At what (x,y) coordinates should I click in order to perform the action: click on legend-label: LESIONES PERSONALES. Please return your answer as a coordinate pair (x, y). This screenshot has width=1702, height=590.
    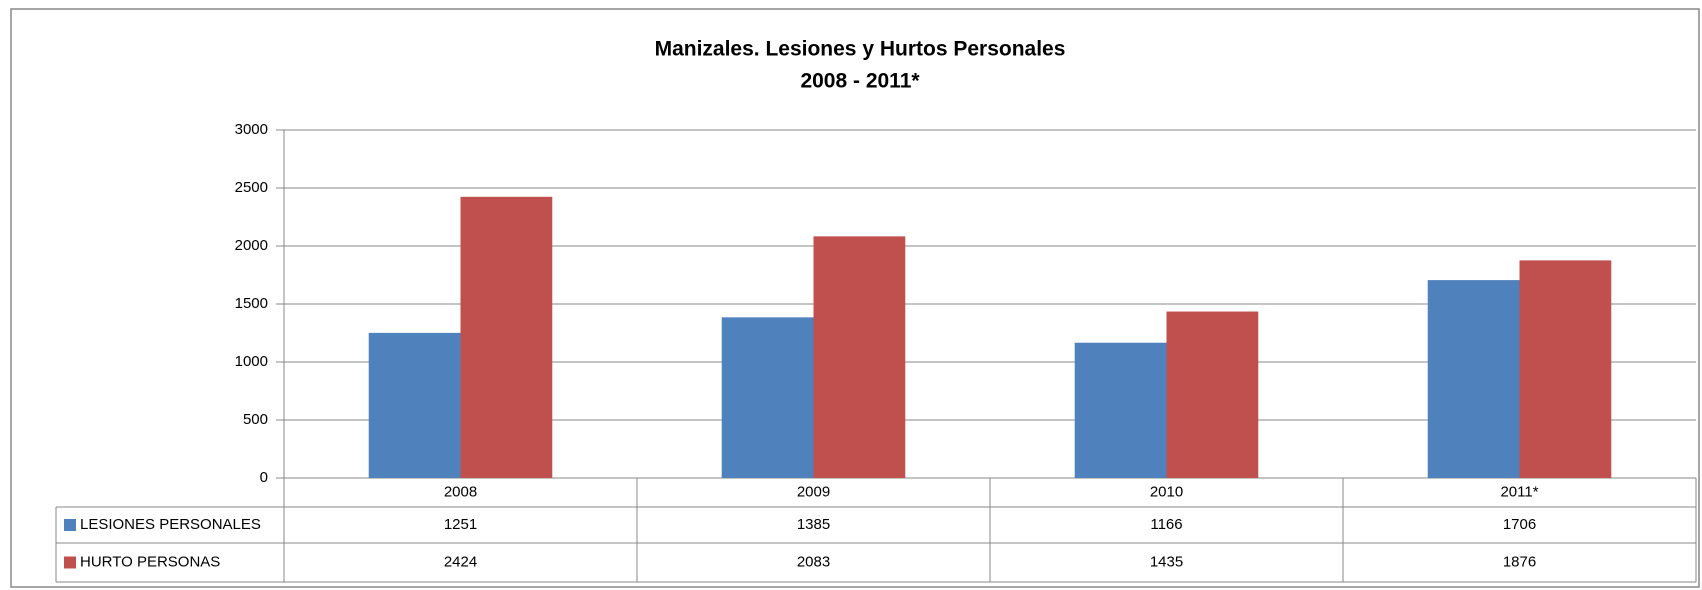
    Looking at the image, I should click on (170, 524).